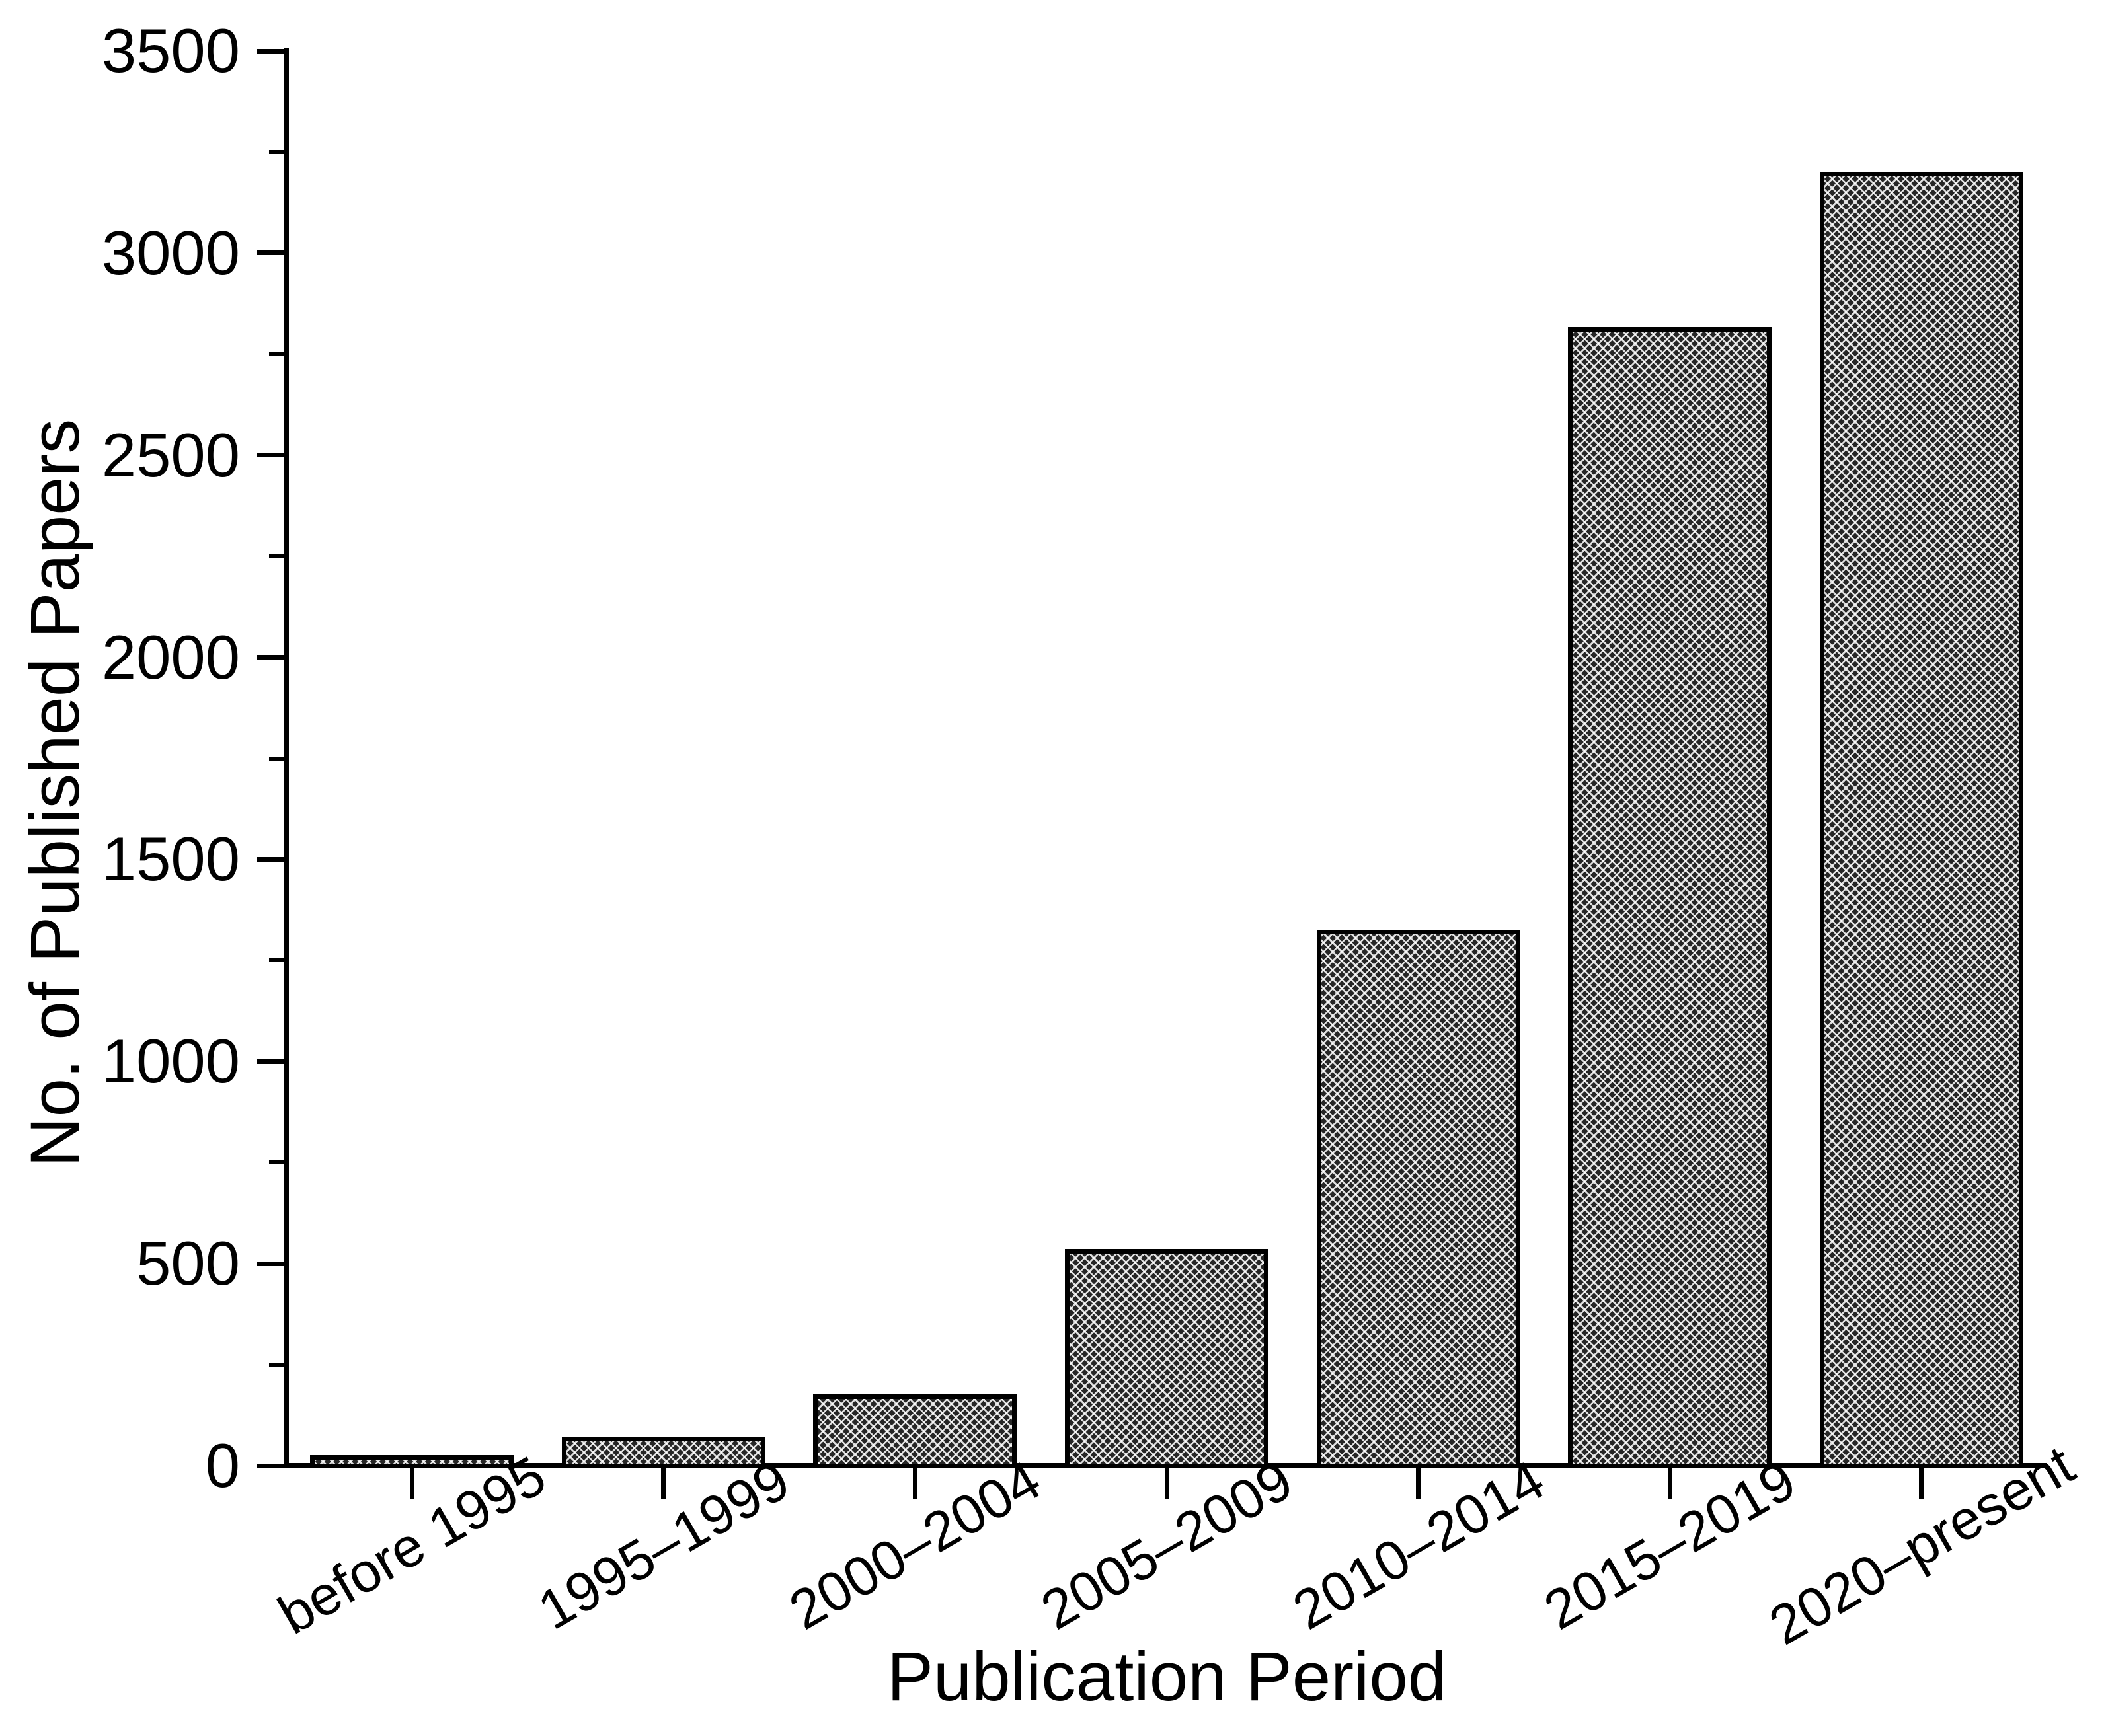 The width and height of the screenshot is (2106, 1736). Describe the element at coordinates (170, 252) in the screenshot. I see `y-axis-tick-label: 3000` at that location.